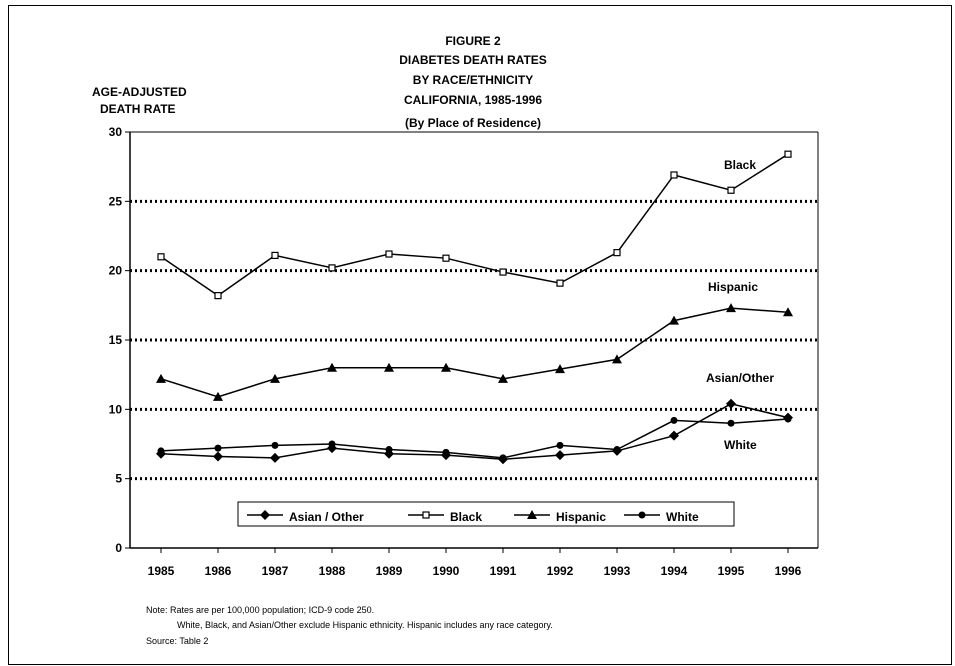 The width and height of the screenshot is (955, 666). Describe the element at coordinates (740, 305) in the screenshot. I see `series-annotations: Black Hispanic Asian/Other White` at that location.